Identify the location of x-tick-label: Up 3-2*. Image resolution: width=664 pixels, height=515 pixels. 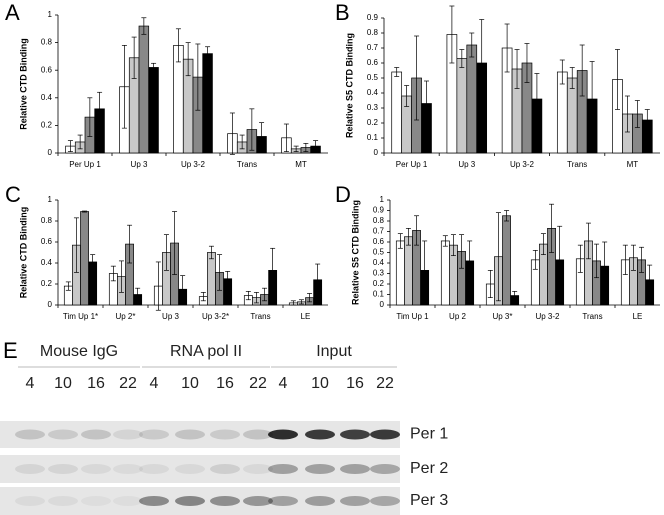
(215, 316).